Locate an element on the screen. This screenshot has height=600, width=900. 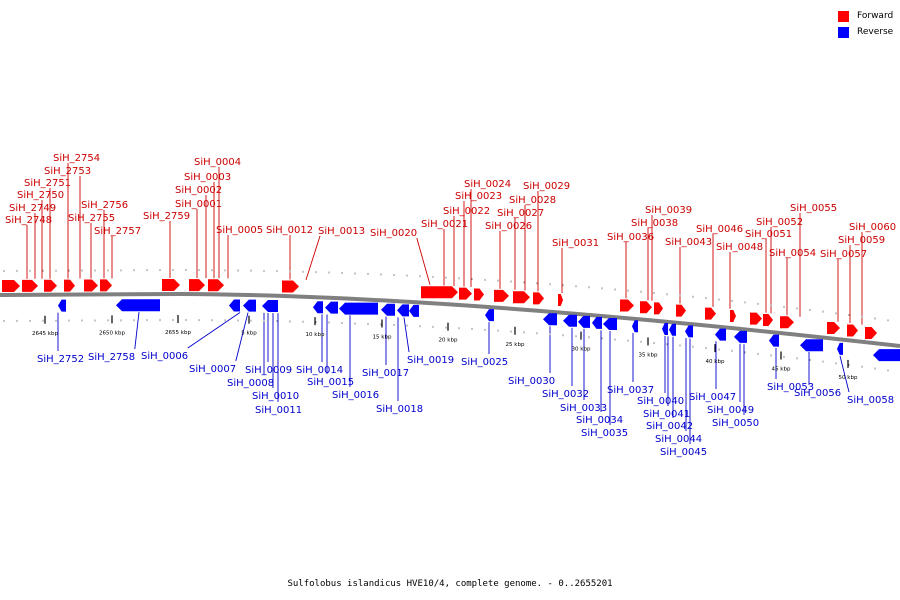
reverse-gene-label: SiH_0032 is located at coordinates (565, 394).